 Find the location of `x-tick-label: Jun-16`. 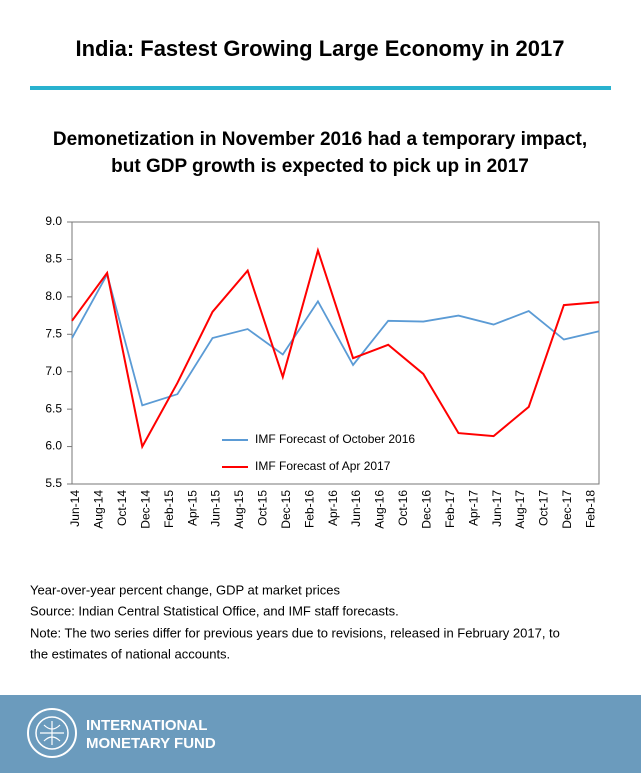

x-tick-label: Jun-16 is located at coordinates (356, 508).